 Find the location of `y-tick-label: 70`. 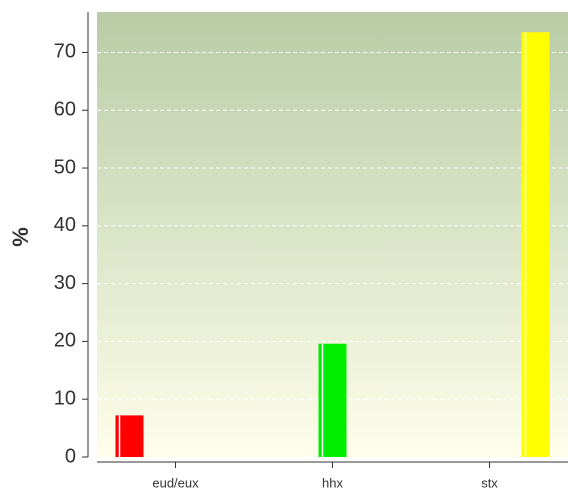

y-tick-label: 70 is located at coordinates (65, 52).